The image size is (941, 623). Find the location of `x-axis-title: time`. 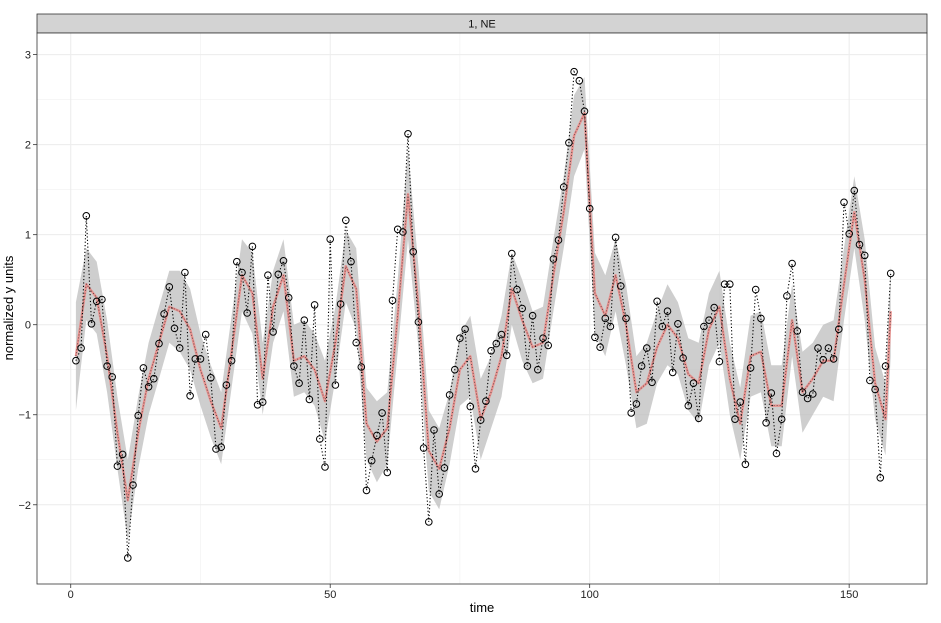

x-axis-title: time is located at coordinates (482, 607).